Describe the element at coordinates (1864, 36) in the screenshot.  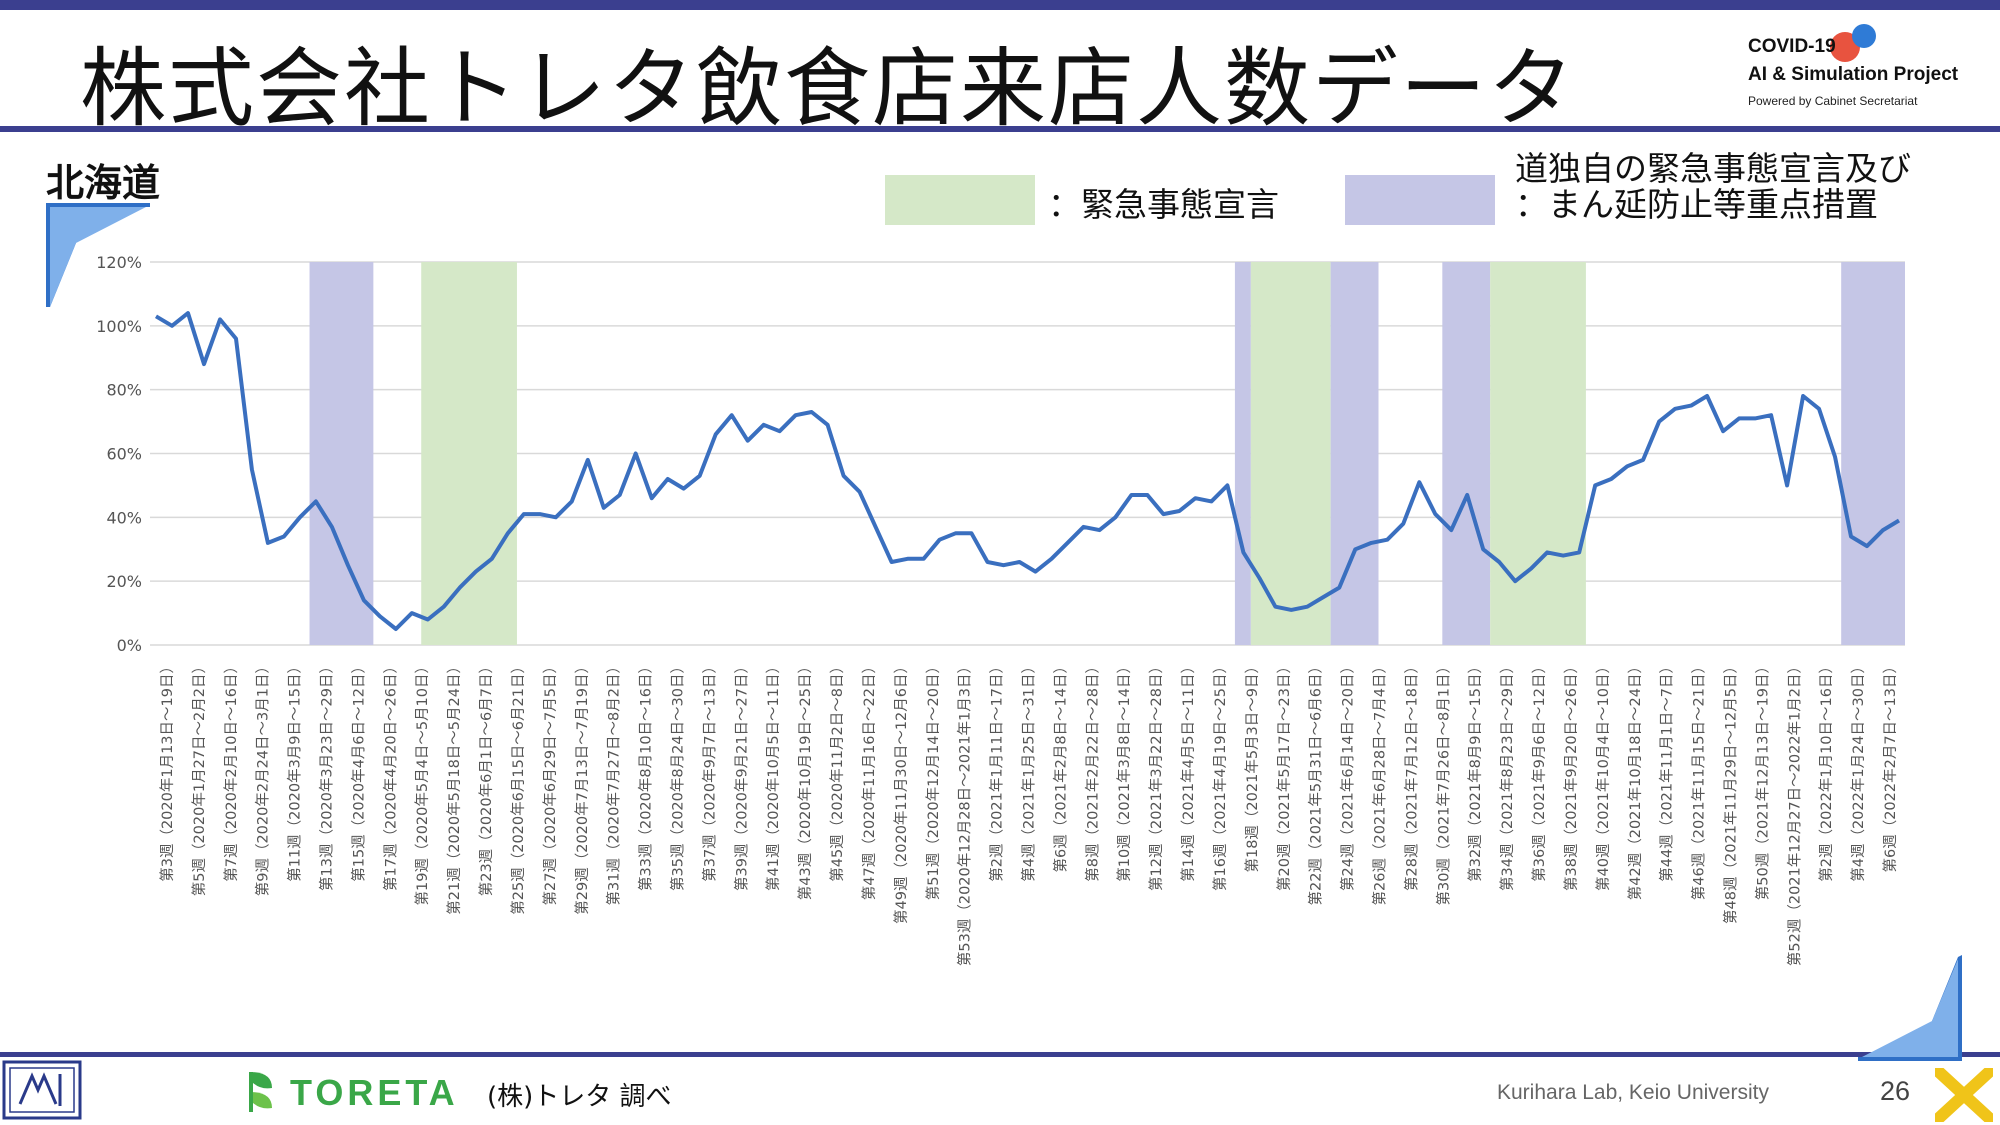
I see `logo-blue-dot` at that location.